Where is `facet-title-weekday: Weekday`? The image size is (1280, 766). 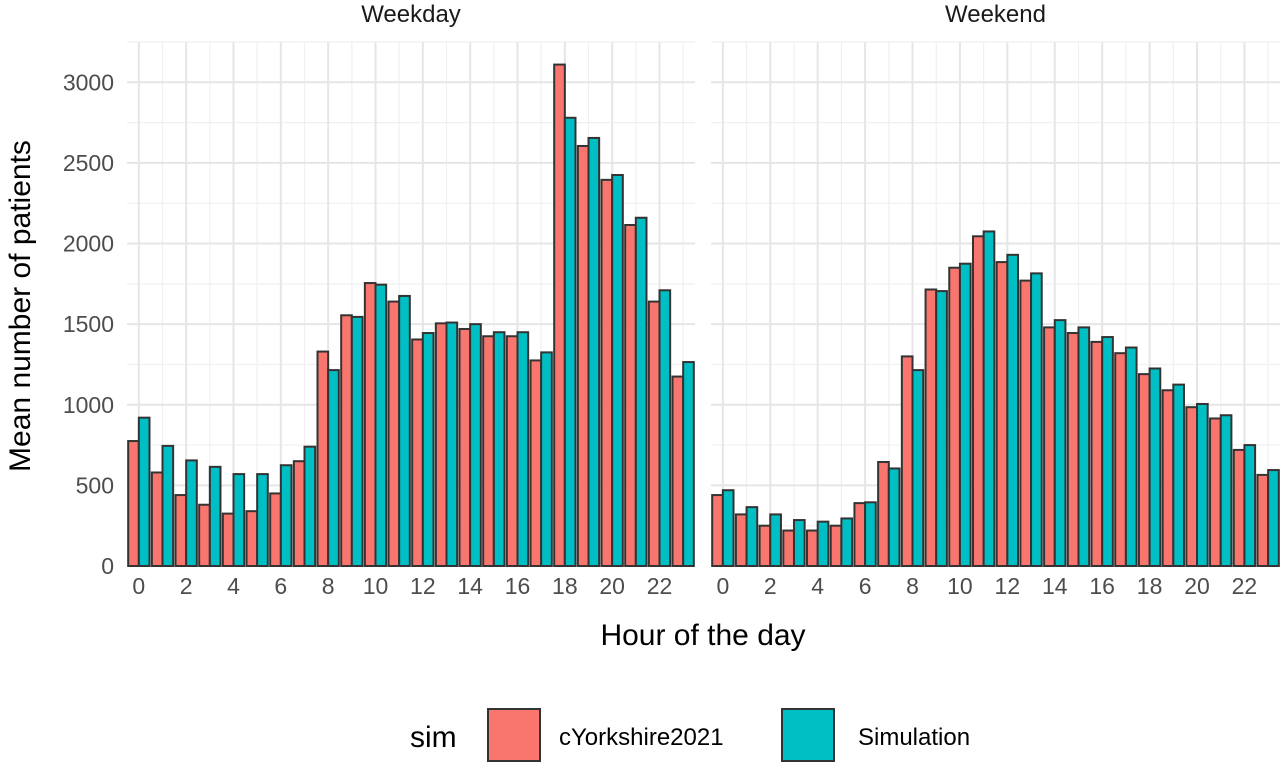 facet-title-weekday: Weekday is located at coordinates (411, 14).